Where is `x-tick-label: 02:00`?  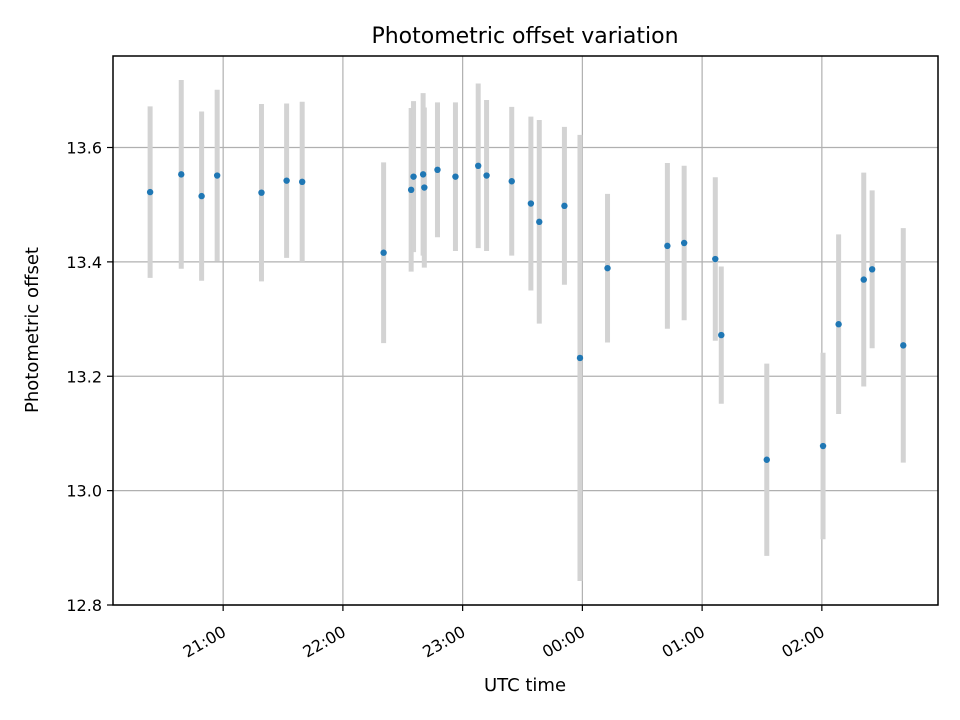
x-tick-label: 02:00 is located at coordinates (802, 642).